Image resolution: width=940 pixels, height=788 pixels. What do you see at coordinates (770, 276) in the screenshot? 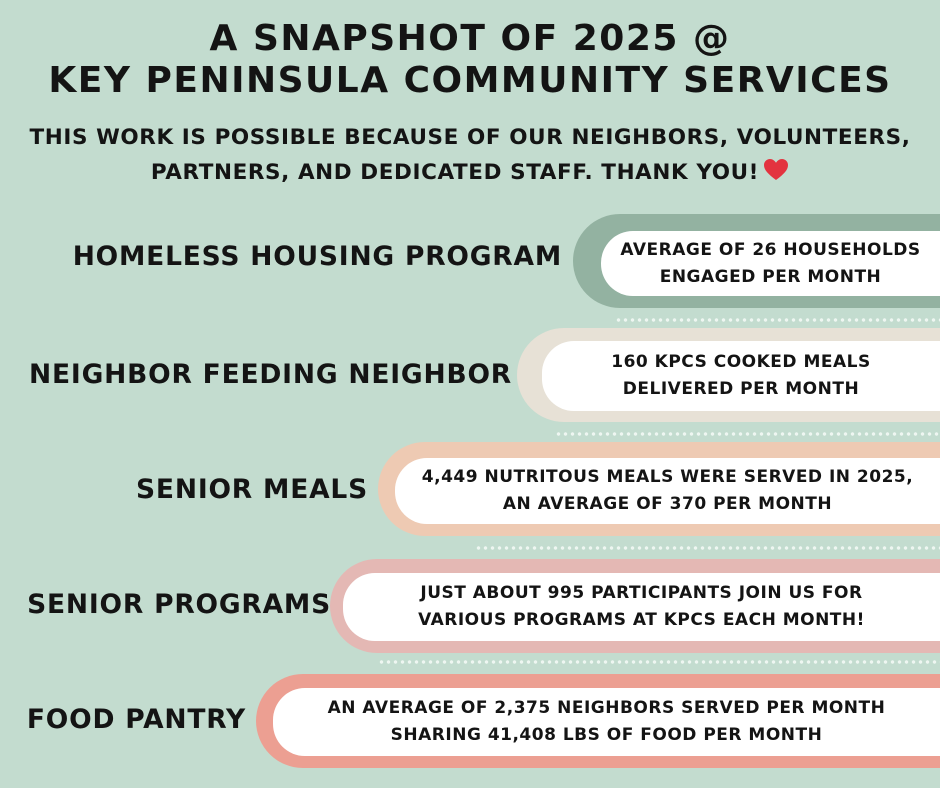
I see `program-stat-line-2: ENGAGED PER MONTH` at bounding box center [770, 276].